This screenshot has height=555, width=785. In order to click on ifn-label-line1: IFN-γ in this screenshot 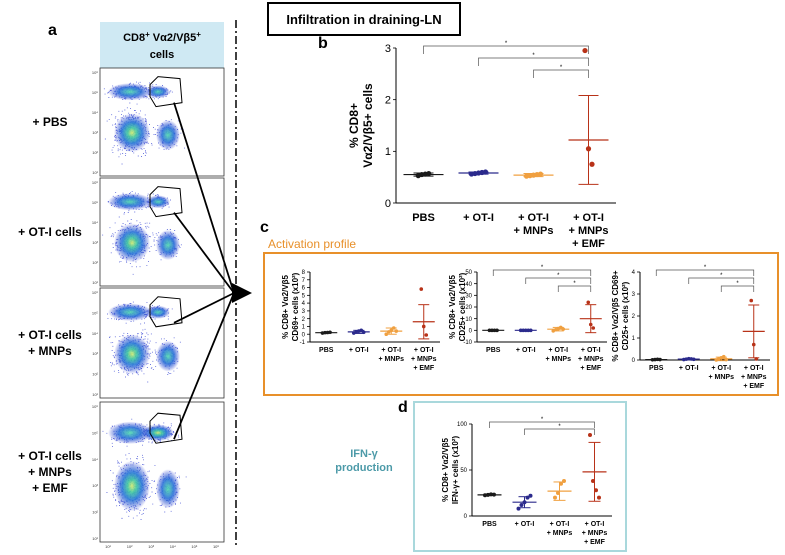, I will do `click(364, 454)`.